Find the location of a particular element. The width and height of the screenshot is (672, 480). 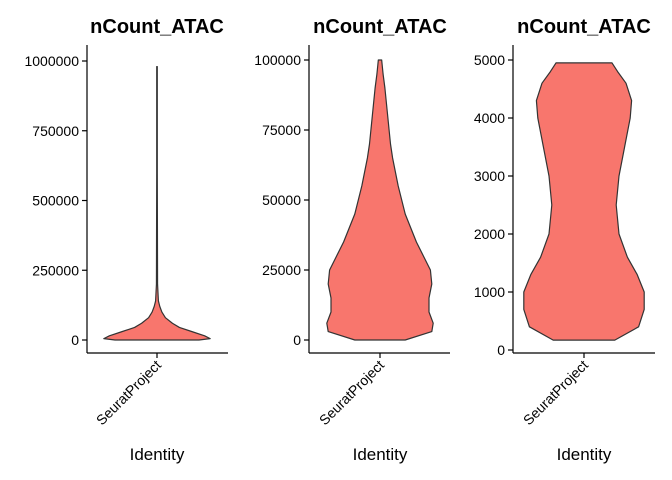

panel-1-y-tick-label: 0 is located at coordinates (75, 340).